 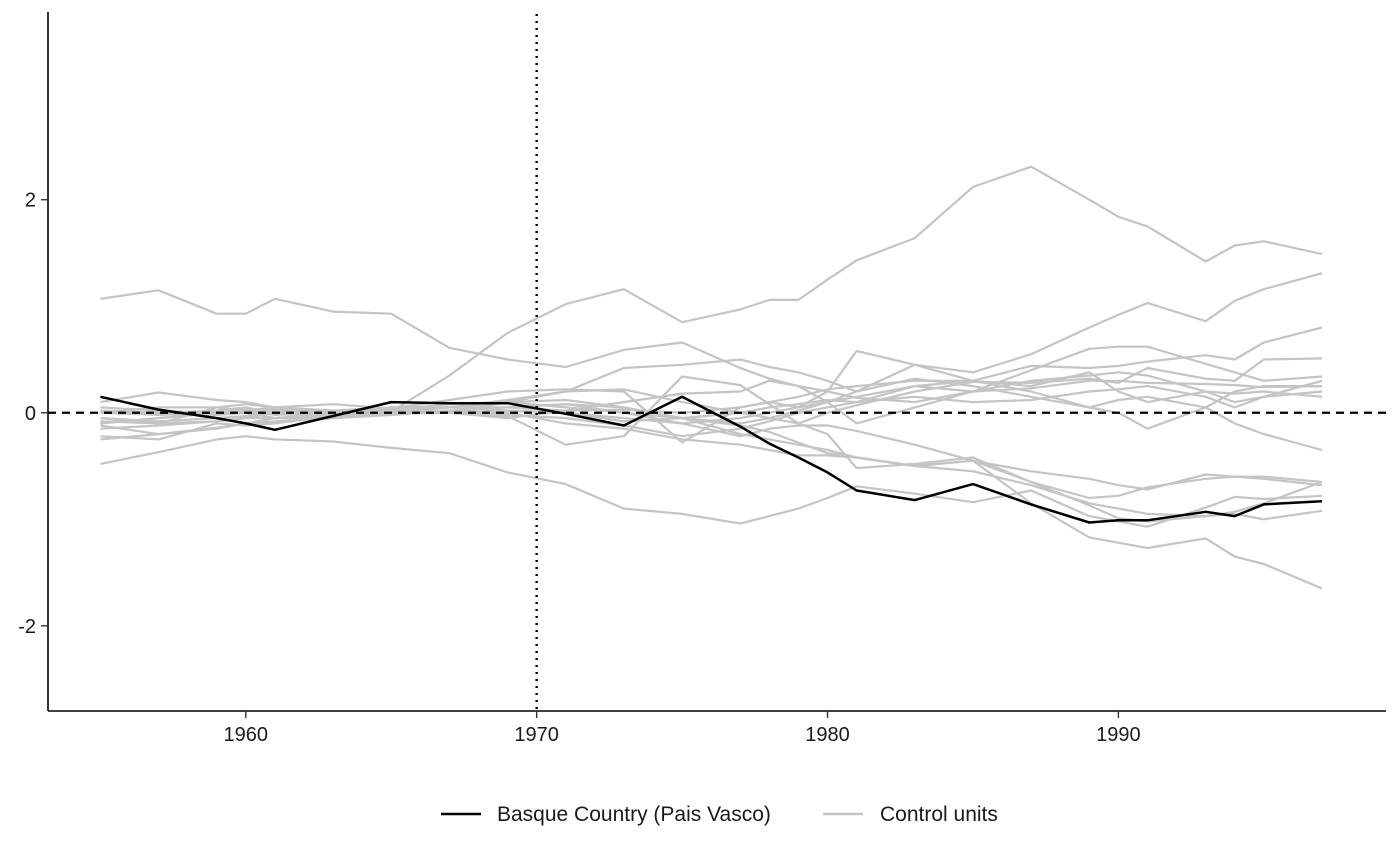 What do you see at coordinates (27, 627) in the screenshot?
I see `y-tick-label: -2` at bounding box center [27, 627].